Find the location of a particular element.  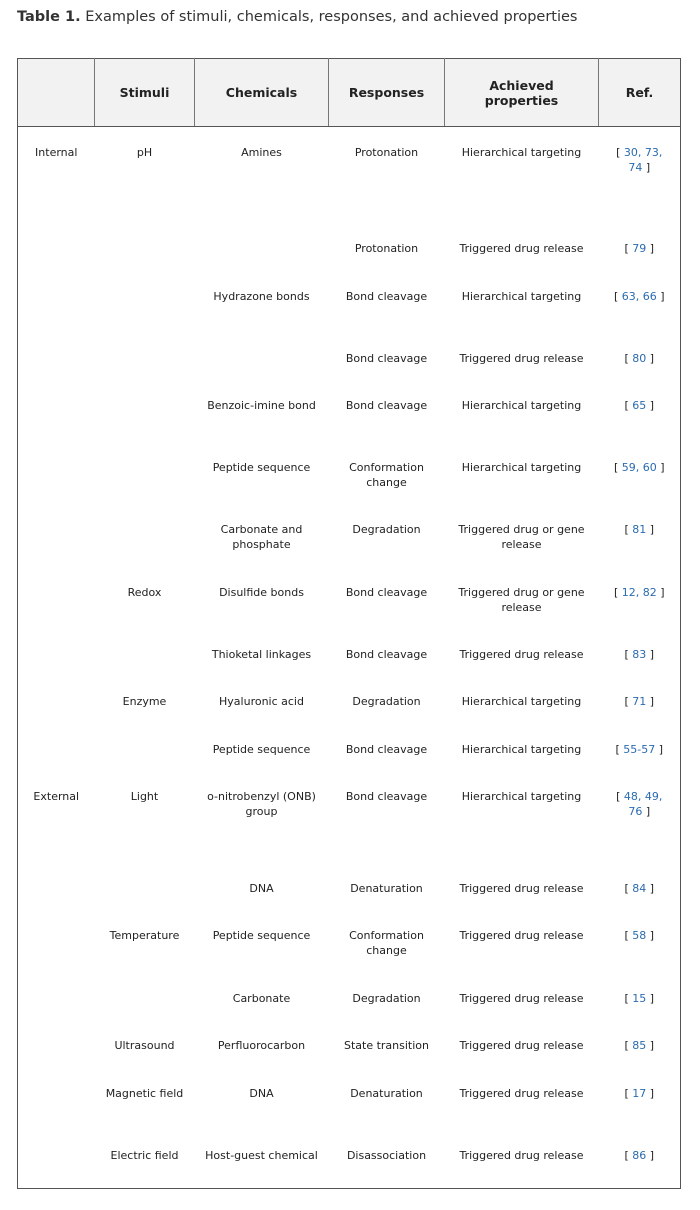

ref-link: 71 is located at coordinates (639, 701).